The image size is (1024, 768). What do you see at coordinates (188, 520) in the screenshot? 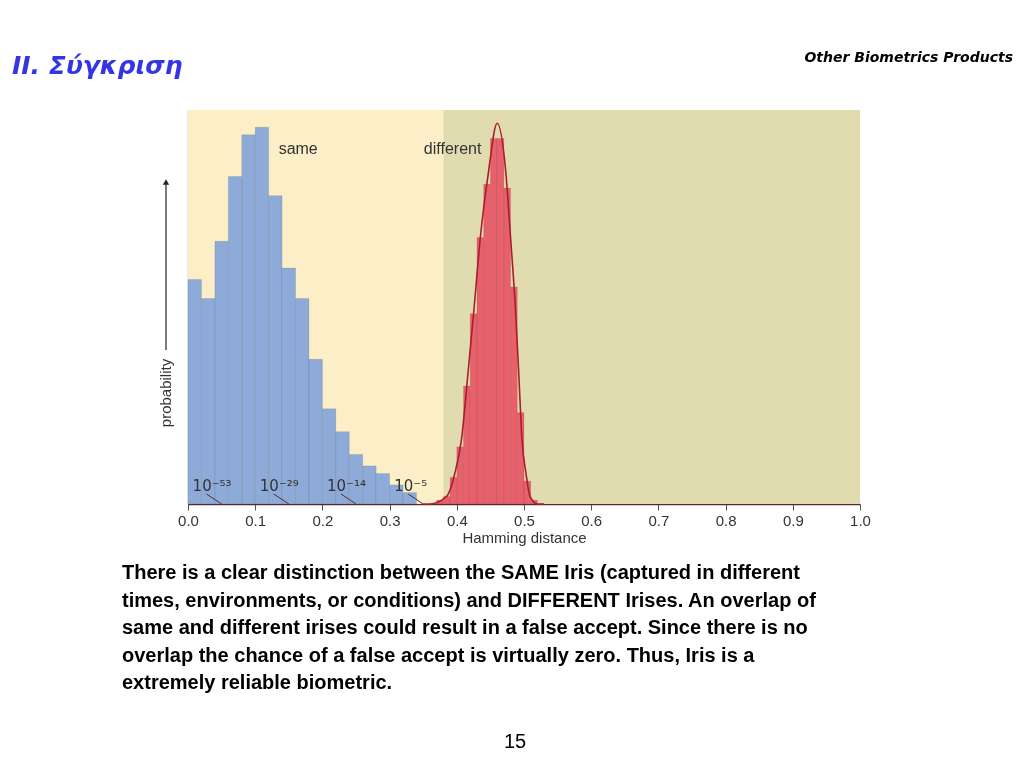
I see `x-tick-label: 0.0` at bounding box center [188, 520].